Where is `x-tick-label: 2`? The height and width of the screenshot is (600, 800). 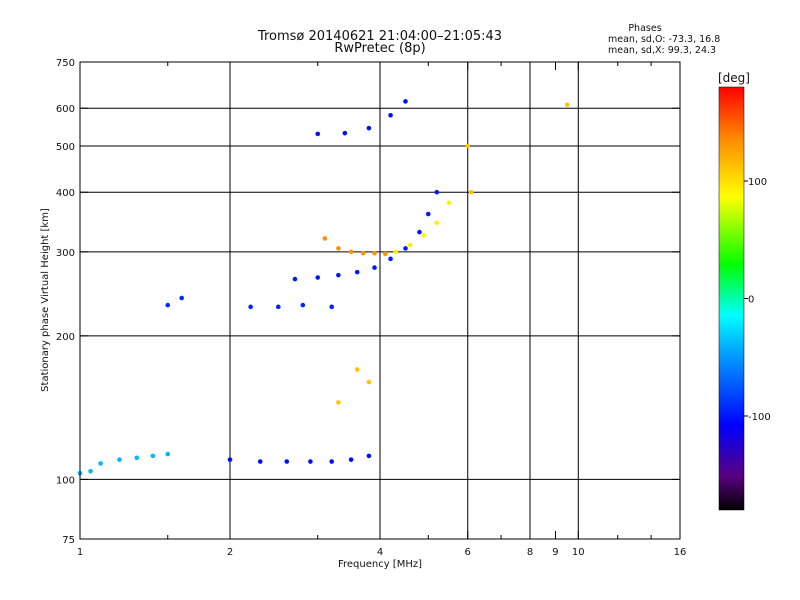 x-tick-label: 2 is located at coordinates (230, 552).